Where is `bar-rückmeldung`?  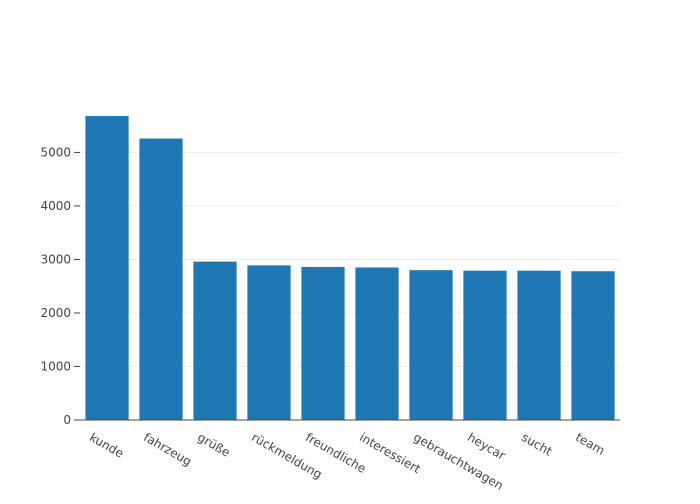
bar-rückmeldung is located at coordinates (269, 342).